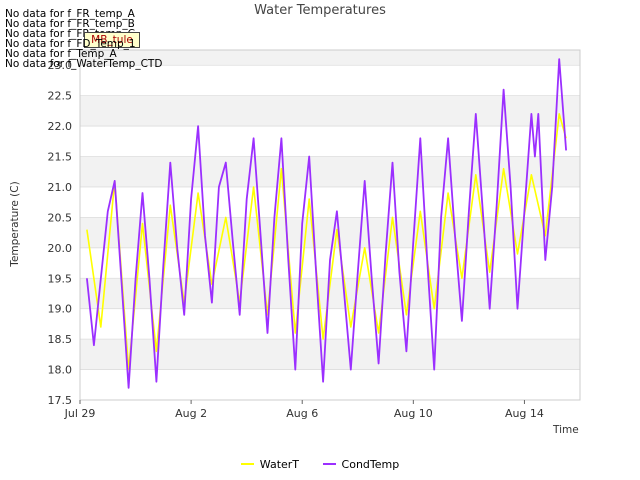 This screenshot has height=480, width=640. What do you see at coordinates (84, 64) in the screenshot?
I see `no-data-message: No data for f_WaterTemp_CTD` at bounding box center [84, 64].